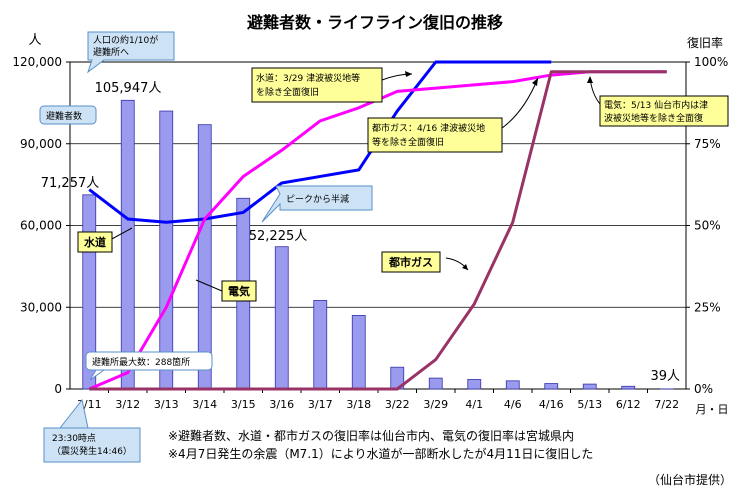 Image resolution: width=750 pixels, height=500 pixels. I want to click on label-gas: 都市ガス, so click(425, 262).